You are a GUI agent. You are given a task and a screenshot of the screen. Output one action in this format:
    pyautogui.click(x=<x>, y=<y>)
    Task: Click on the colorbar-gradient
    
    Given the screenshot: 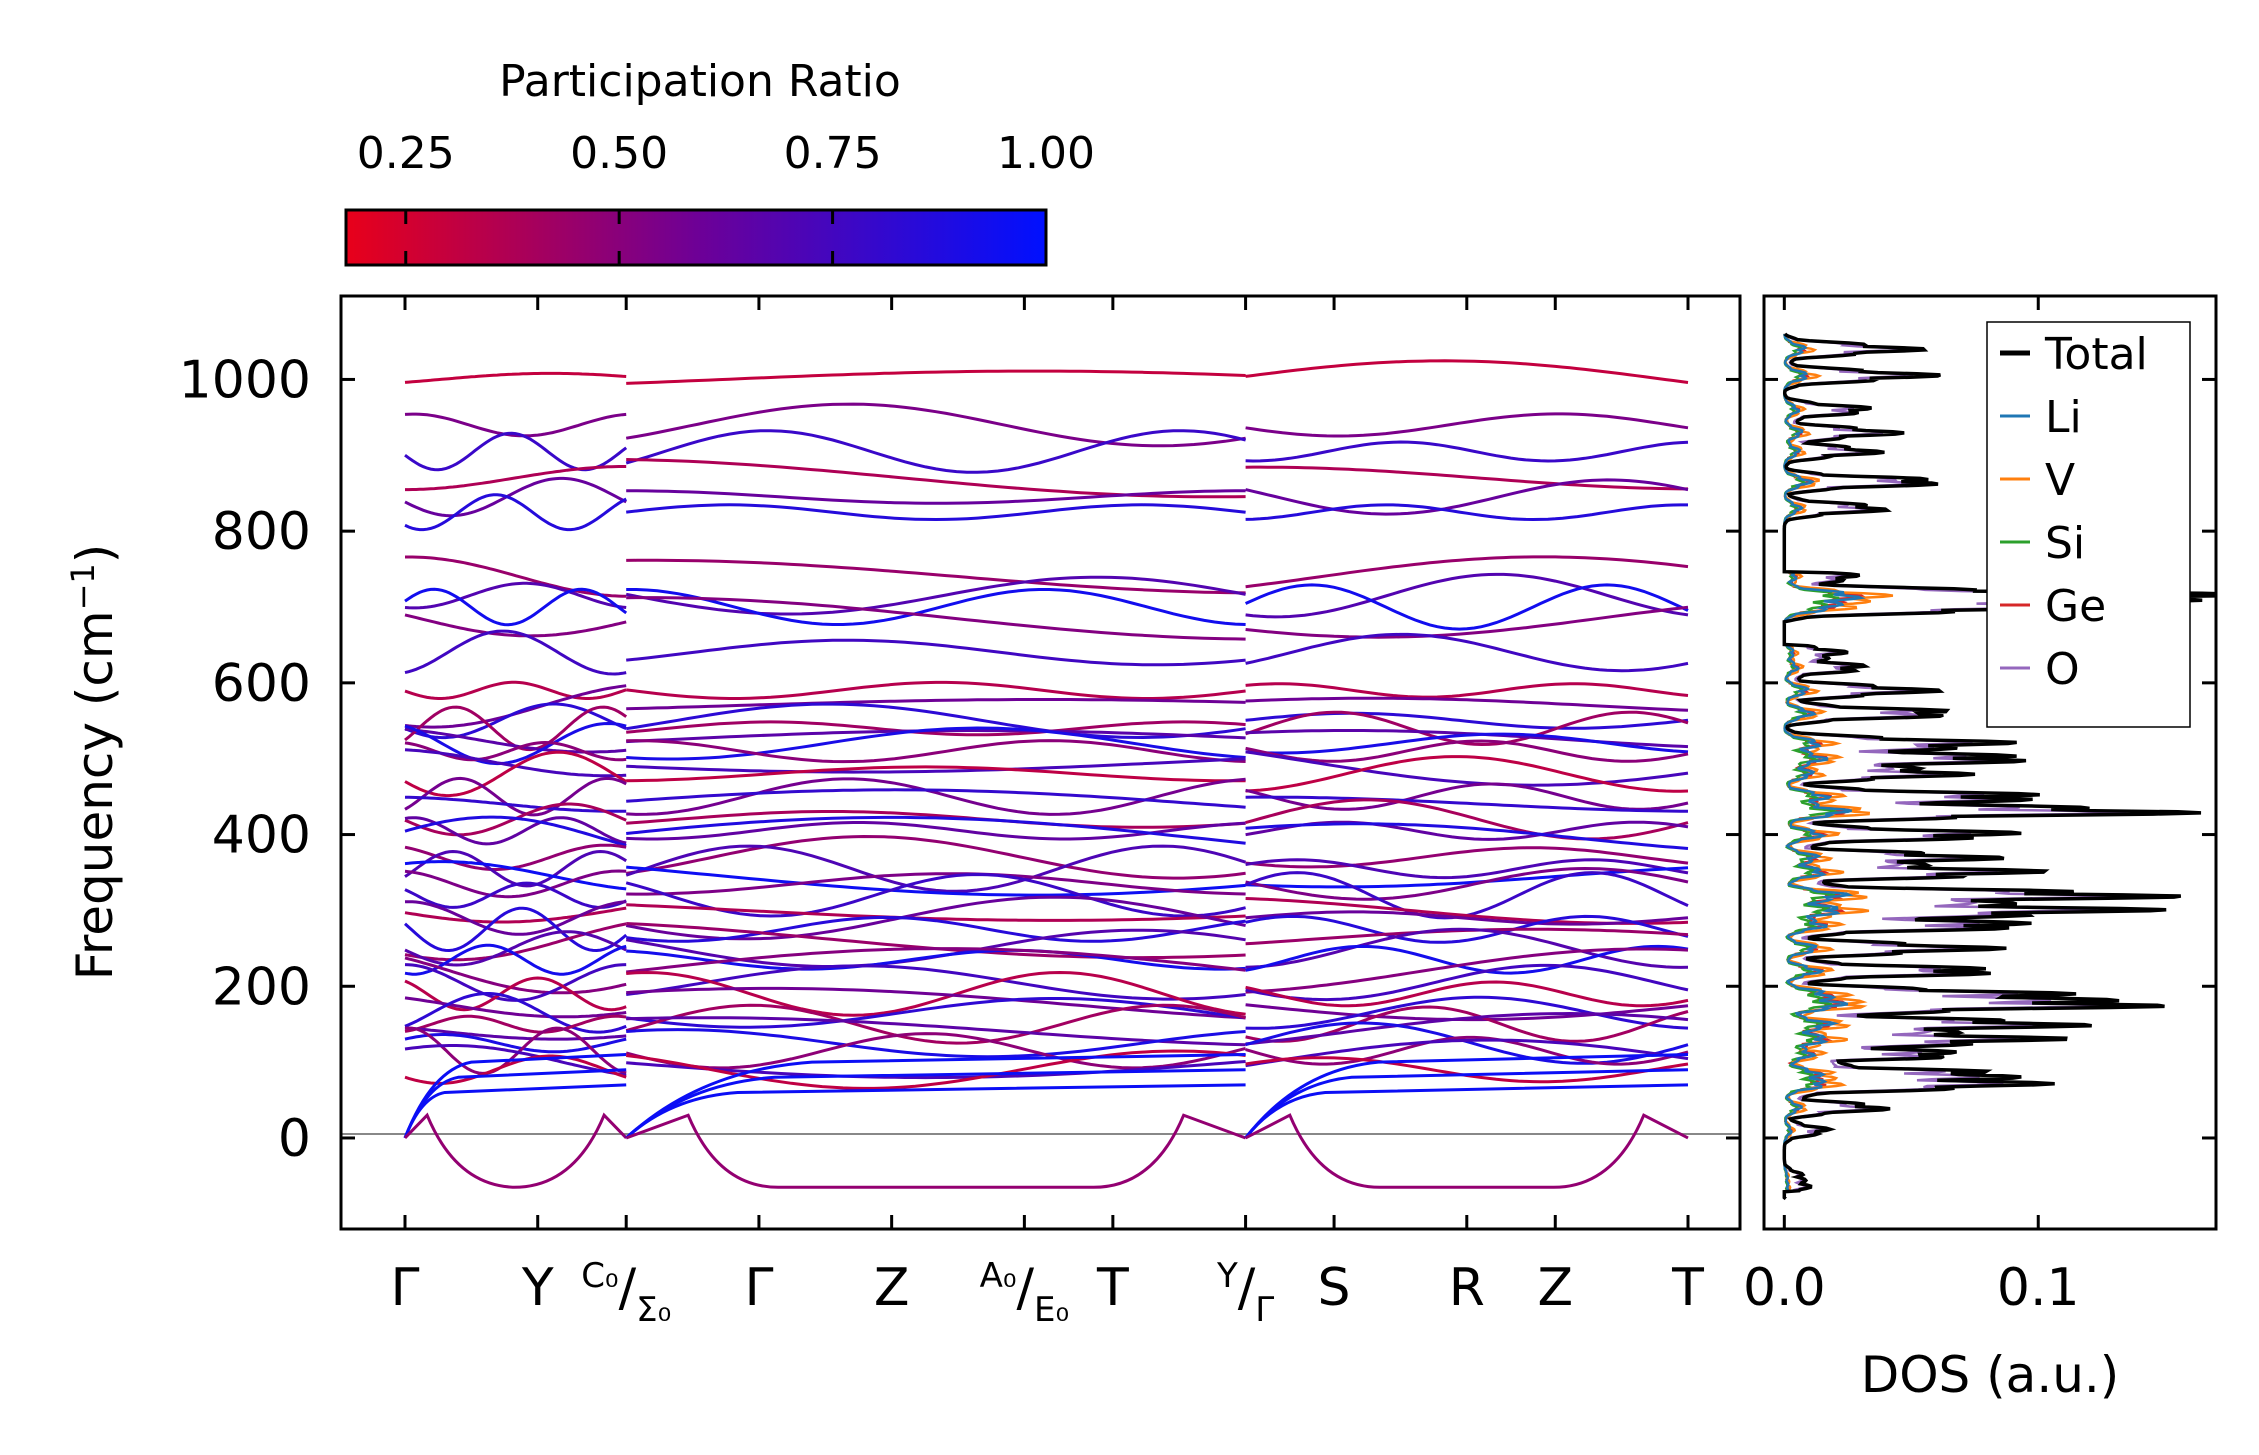 What is the action you would take?
    pyautogui.click(x=696, y=237)
    